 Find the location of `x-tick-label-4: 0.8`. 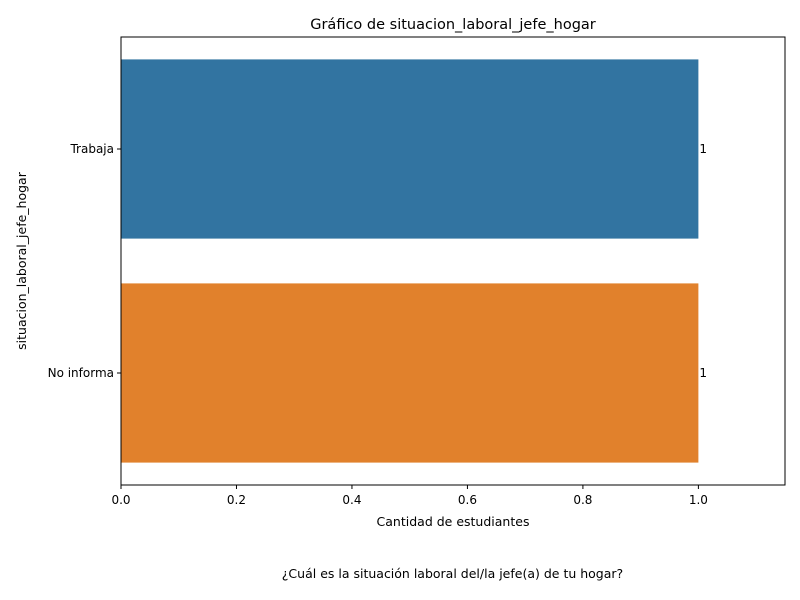

x-tick-label-4: 0.8 is located at coordinates (582, 500).